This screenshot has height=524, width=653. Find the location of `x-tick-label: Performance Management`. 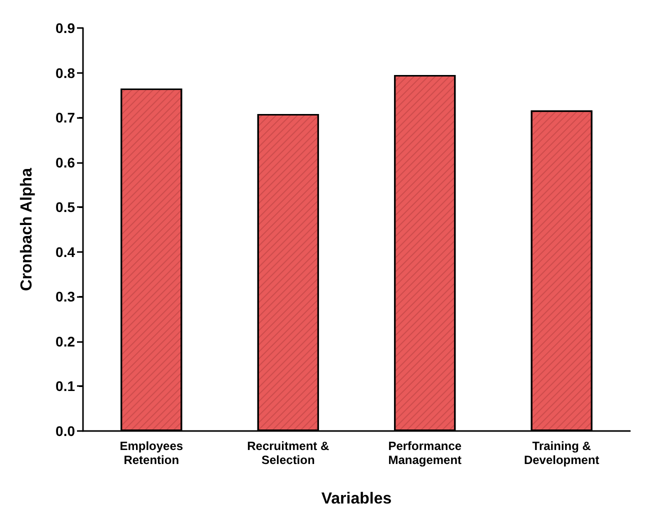

x-tick-label: Performance Management is located at coordinates (425, 453).